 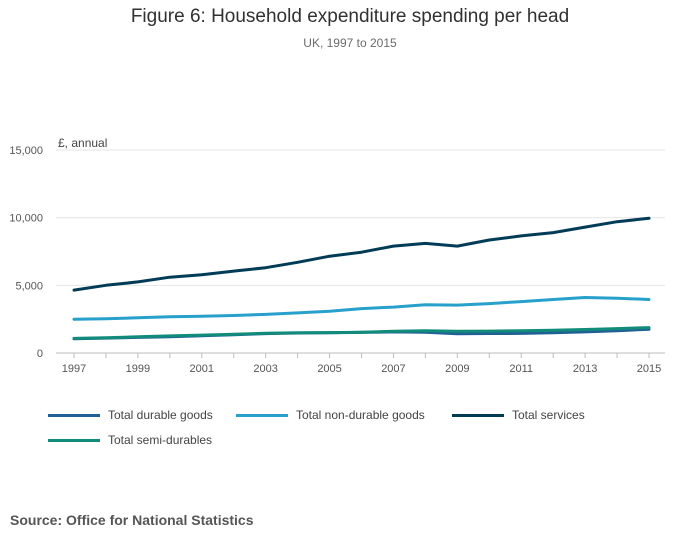 What do you see at coordinates (160, 440) in the screenshot?
I see `legend-label: Total semi-durables` at bounding box center [160, 440].